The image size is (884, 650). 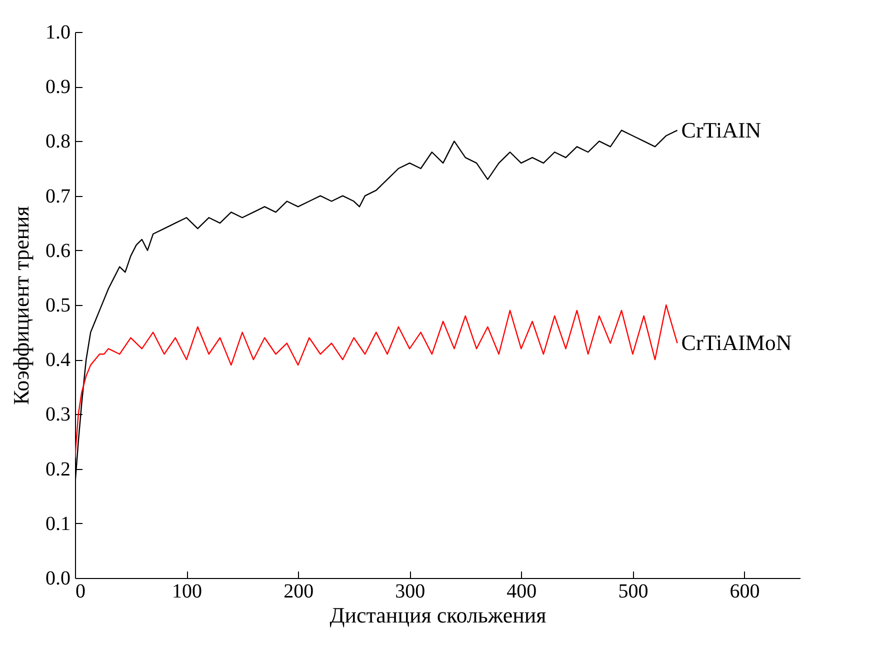 I want to click on x-tick-label: 500, so click(x=633, y=591).